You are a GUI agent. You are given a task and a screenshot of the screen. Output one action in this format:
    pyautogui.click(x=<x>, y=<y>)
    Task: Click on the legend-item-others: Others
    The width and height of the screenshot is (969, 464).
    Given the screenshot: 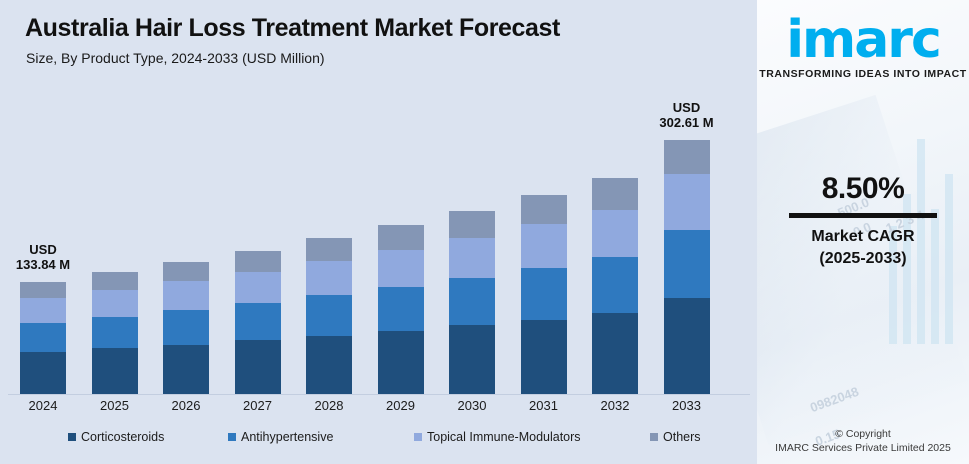 What is the action you would take?
    pyautogui.click(x=675, y=437)
    